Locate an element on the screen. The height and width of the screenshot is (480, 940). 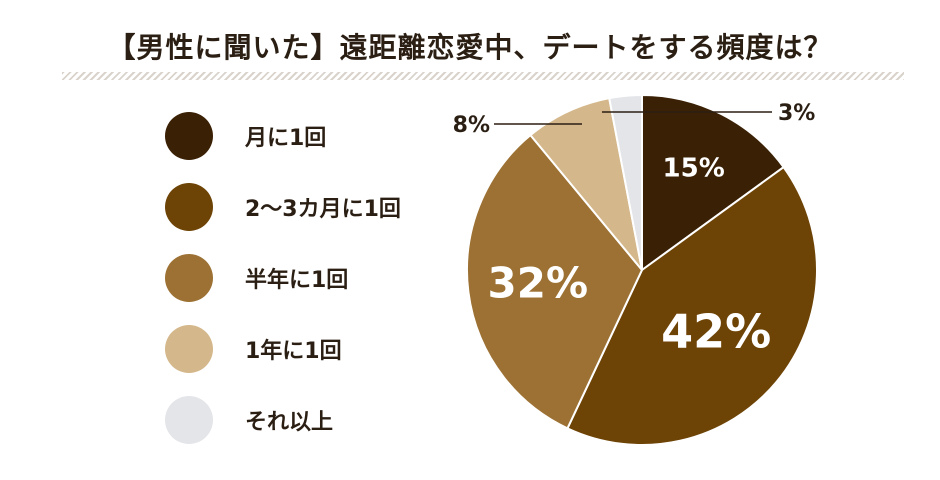
legend-item-2: 2〜3カ月に1回 is located at coordinates (283, 207).